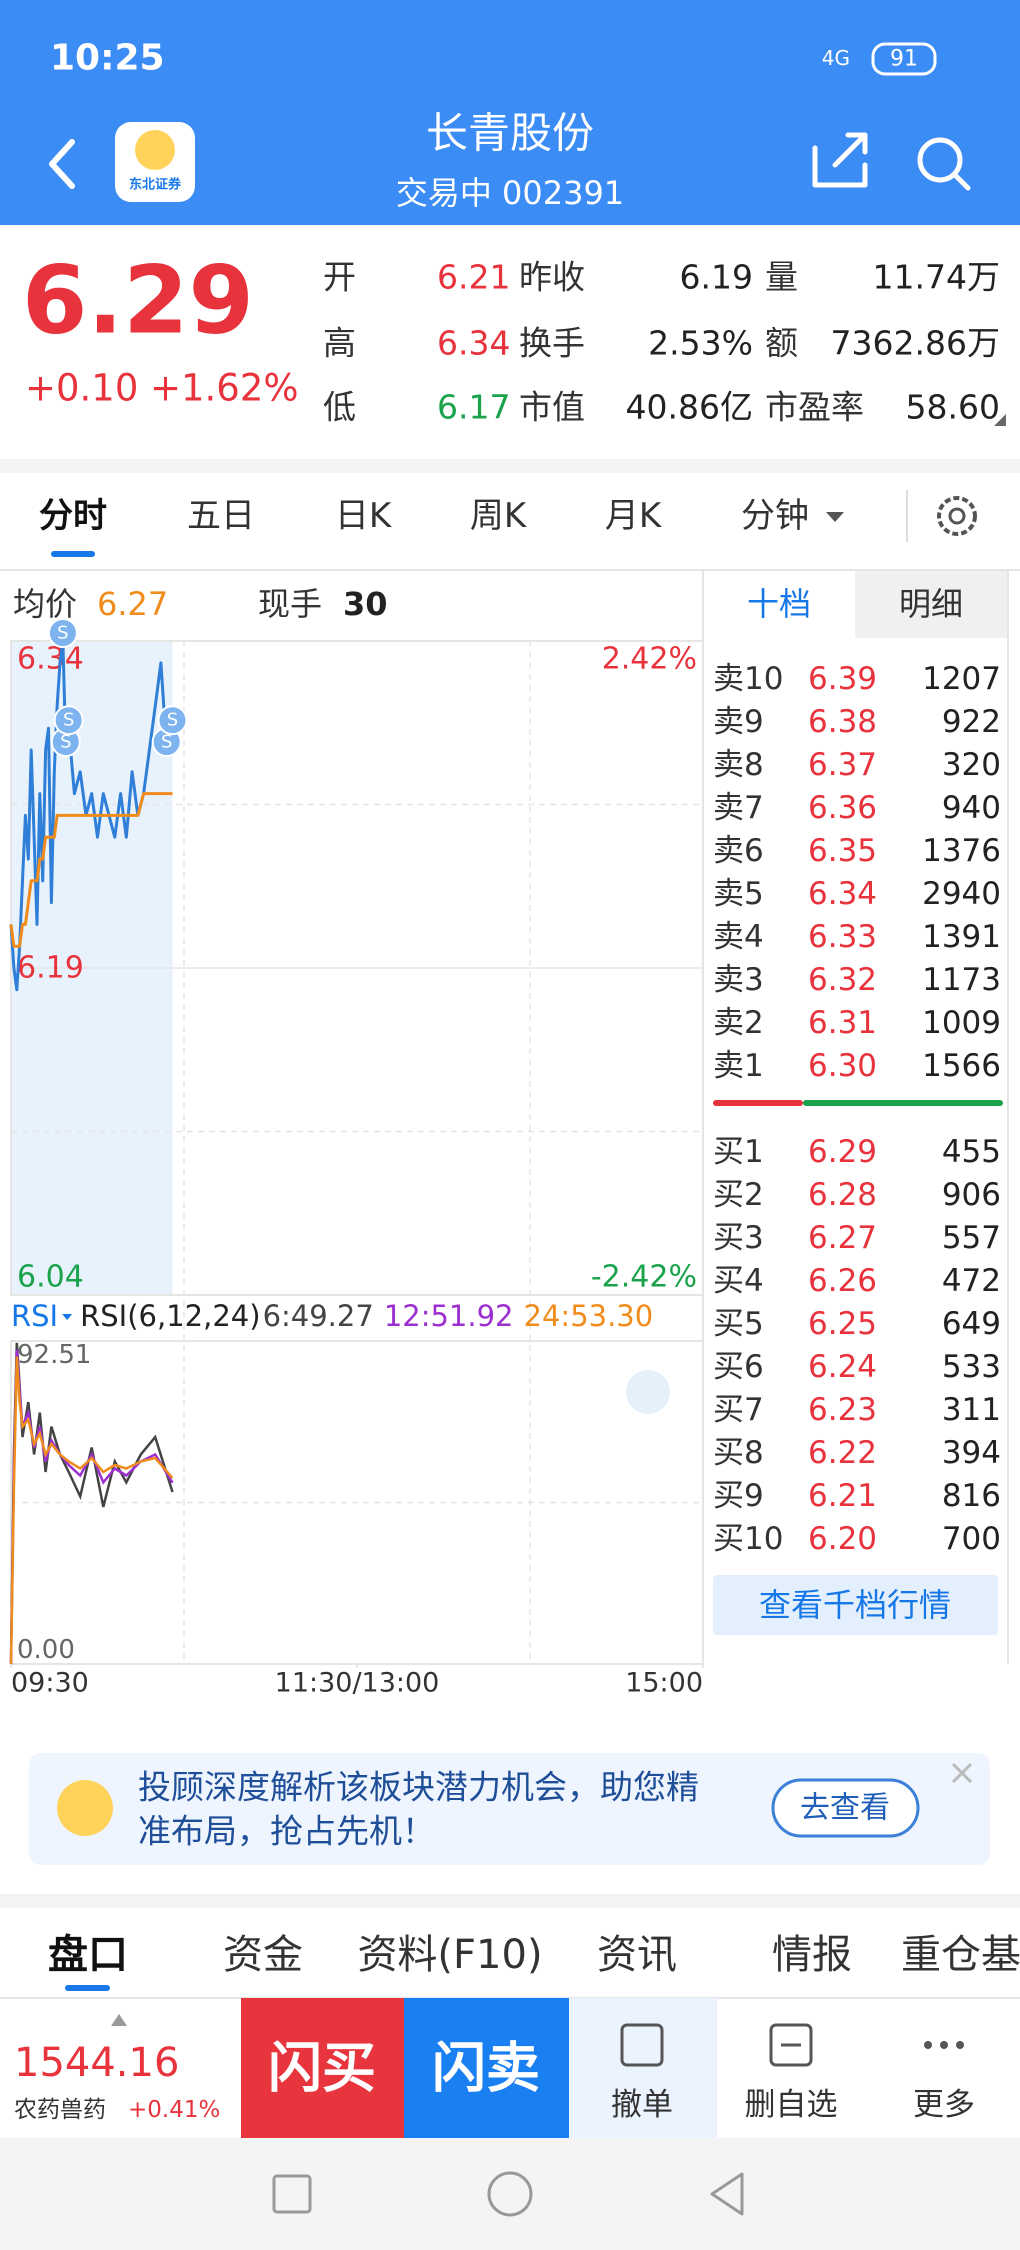 The image size is (1020, 2250). I want to click on y-tick-label: 6.04, so click(50, 1277).